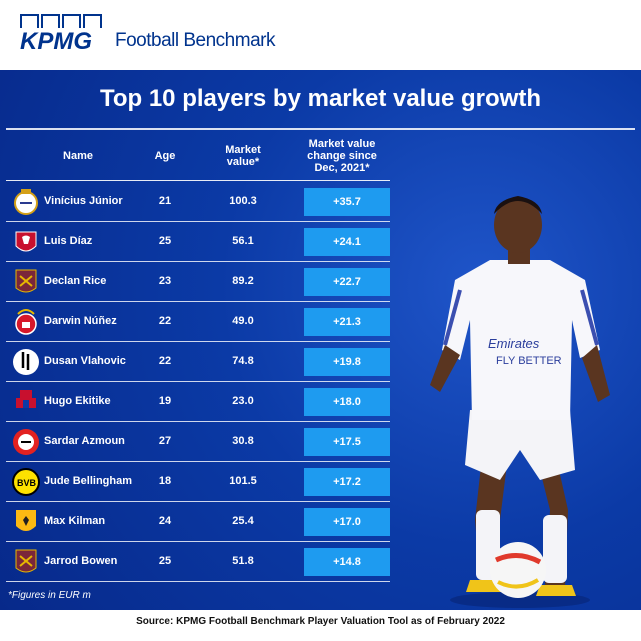 This screenshot has height=641, width=641. What do you see at coordinates (75, 281) in the screenshot?
I see `player-name: Declan Rice` at bounding box center [75, 281].